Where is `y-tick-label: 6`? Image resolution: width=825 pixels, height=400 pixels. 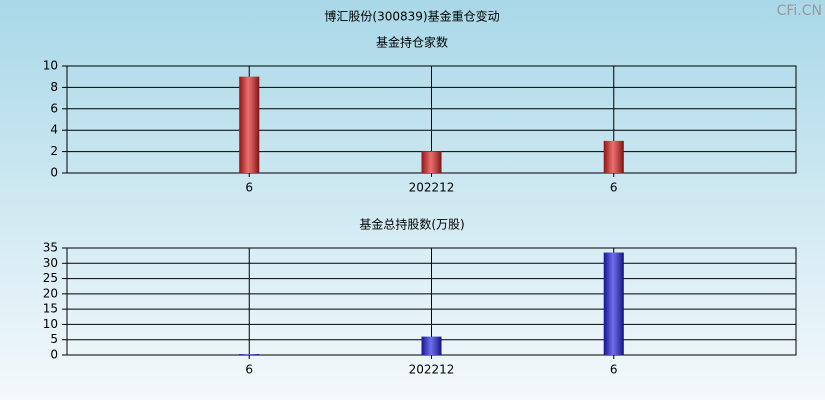
y-tick-label: 6 is located at coordinates (54, 108).